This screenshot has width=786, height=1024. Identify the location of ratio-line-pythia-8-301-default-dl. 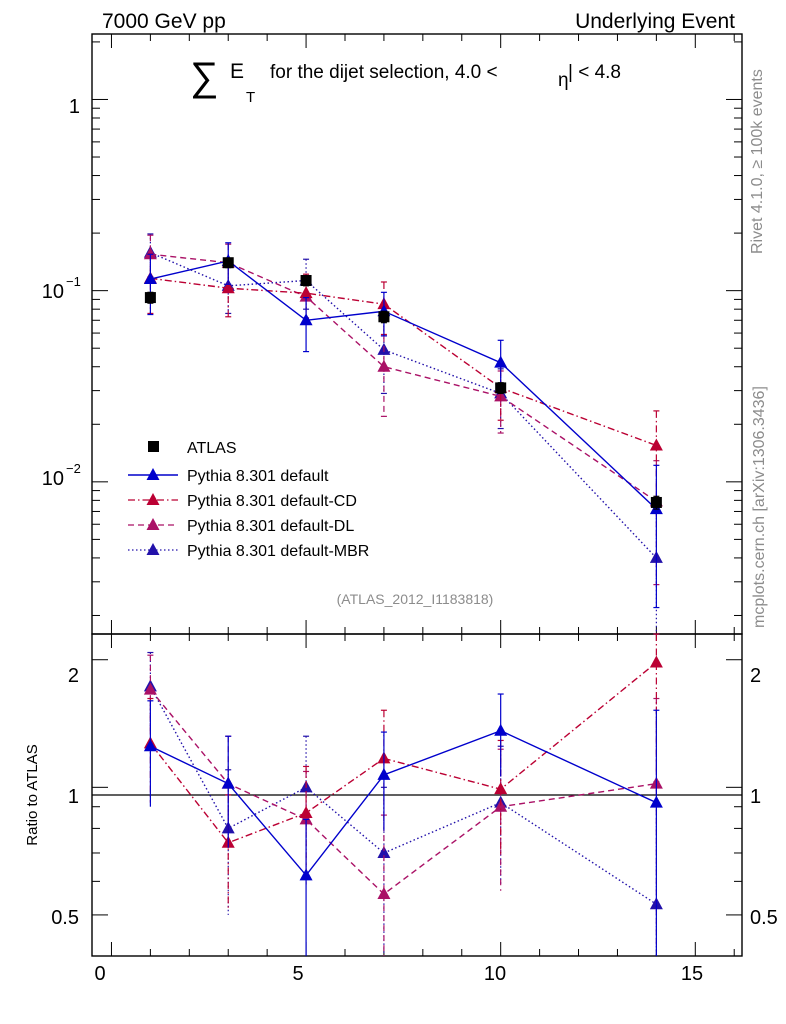
(403, 792).